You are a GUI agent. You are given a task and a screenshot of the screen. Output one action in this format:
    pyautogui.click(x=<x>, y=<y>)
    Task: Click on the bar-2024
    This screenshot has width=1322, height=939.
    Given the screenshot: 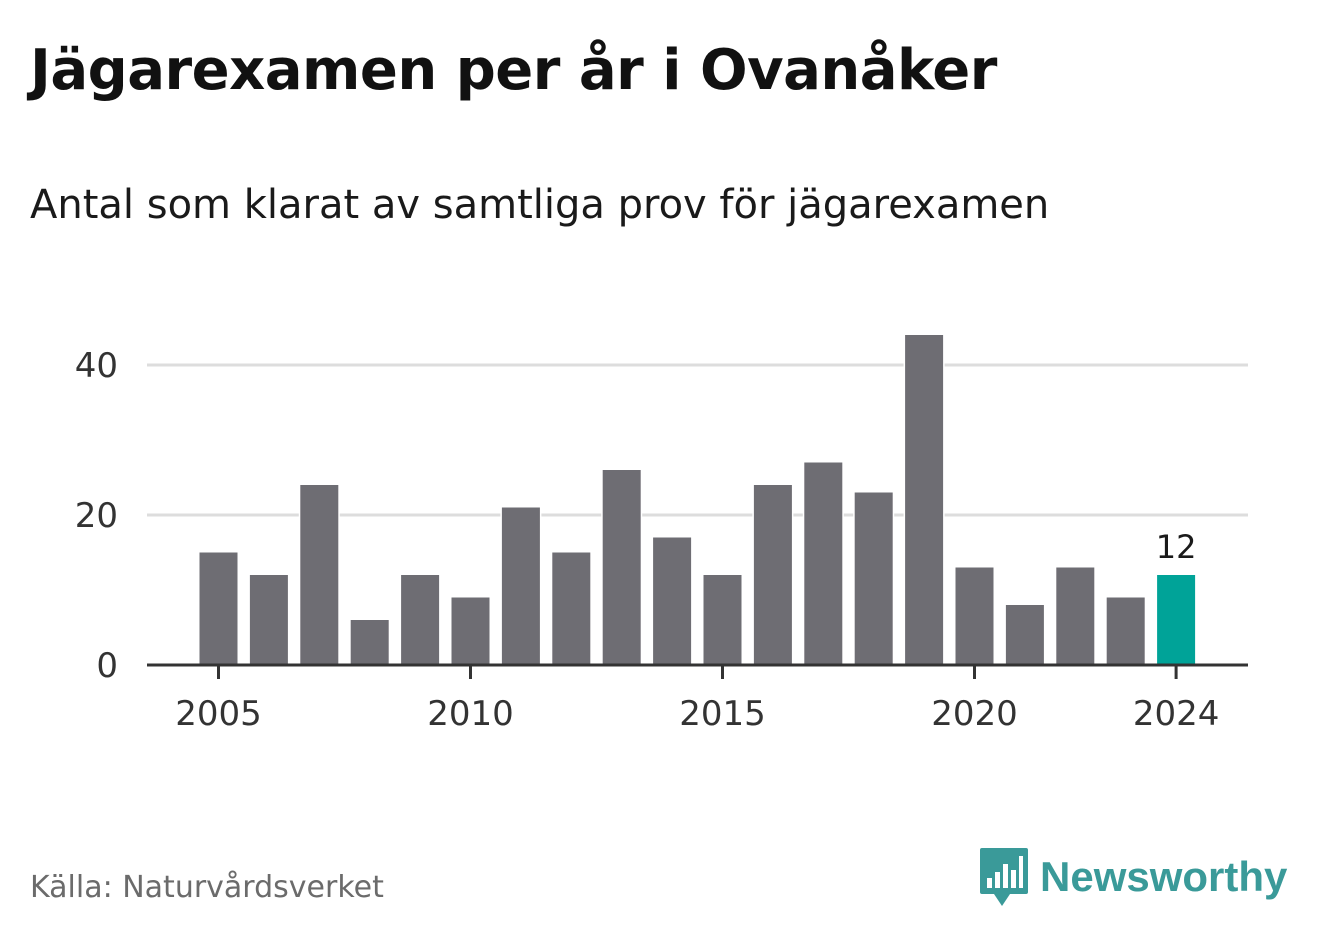 What is the action you would take?
    pyautogui.click(x=1176, y=620)
    